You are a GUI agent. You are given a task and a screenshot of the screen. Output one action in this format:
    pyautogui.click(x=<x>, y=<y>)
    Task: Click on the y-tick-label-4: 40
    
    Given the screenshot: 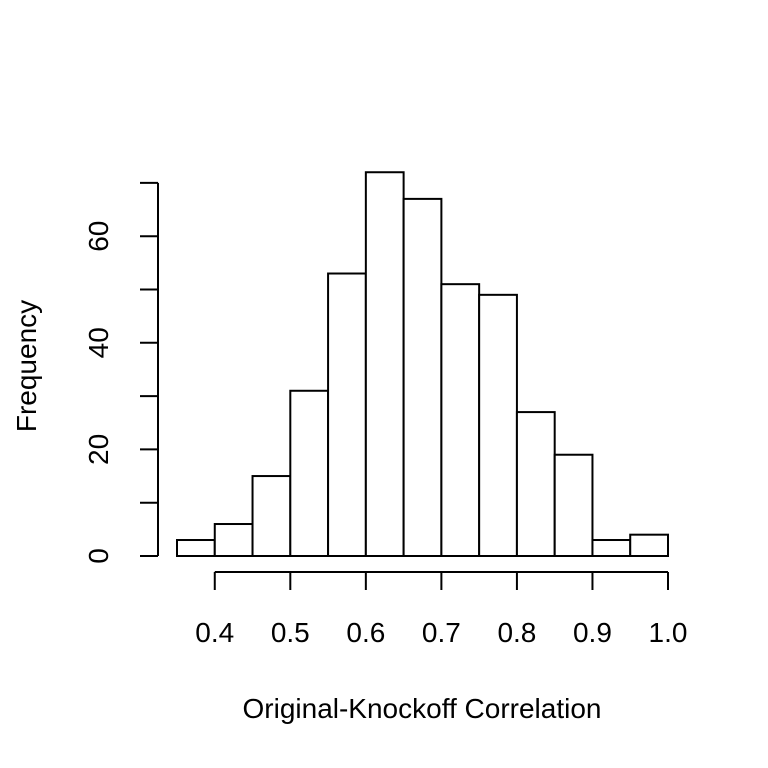 What is the action you would take?
    pyautogui.click(x=98, y=342)
    